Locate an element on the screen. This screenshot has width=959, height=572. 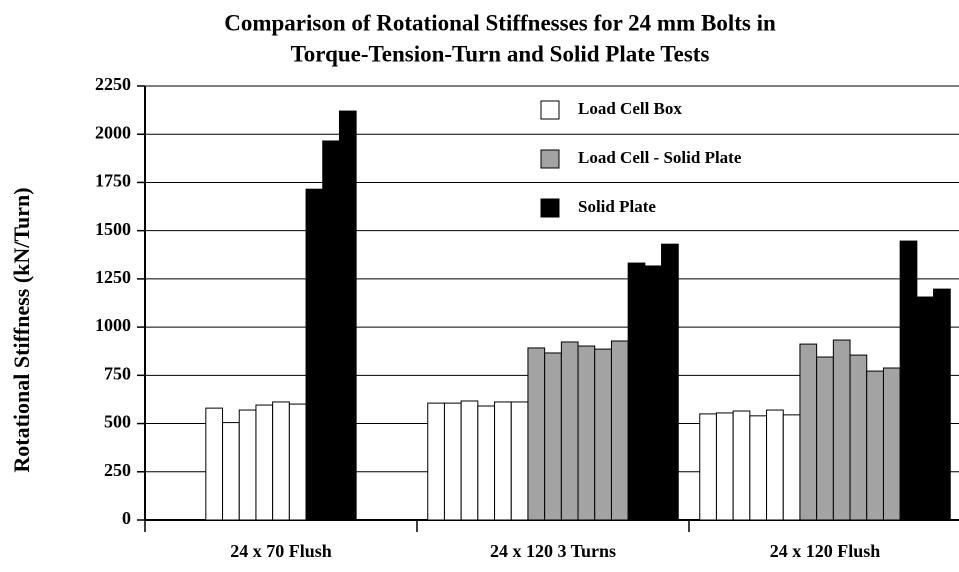
y-tick-label: 1250 is located at coordinates (113, 277).